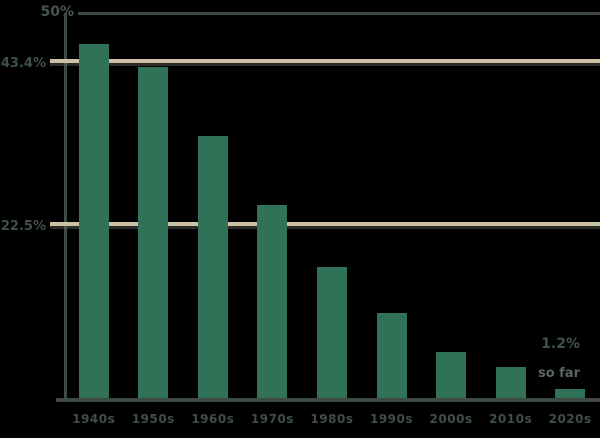  What do you see at coordinates (325, 61) in the screenshot?
I see `reference-line-upper` at bounding box center [325, 61].